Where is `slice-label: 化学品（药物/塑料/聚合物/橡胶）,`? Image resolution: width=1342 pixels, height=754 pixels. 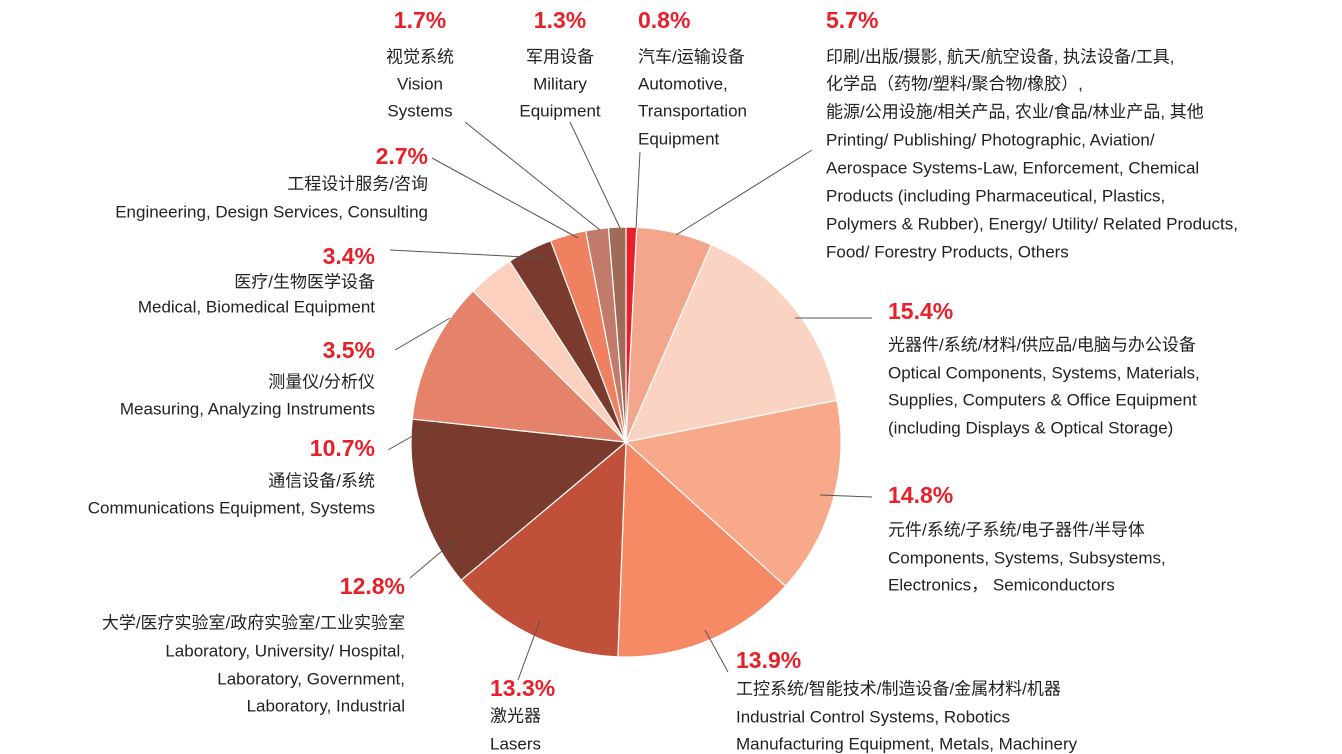 slice-label: 化学品（药物/塑料/聚合物/橡胶）, is located at coordinates (954, 83).